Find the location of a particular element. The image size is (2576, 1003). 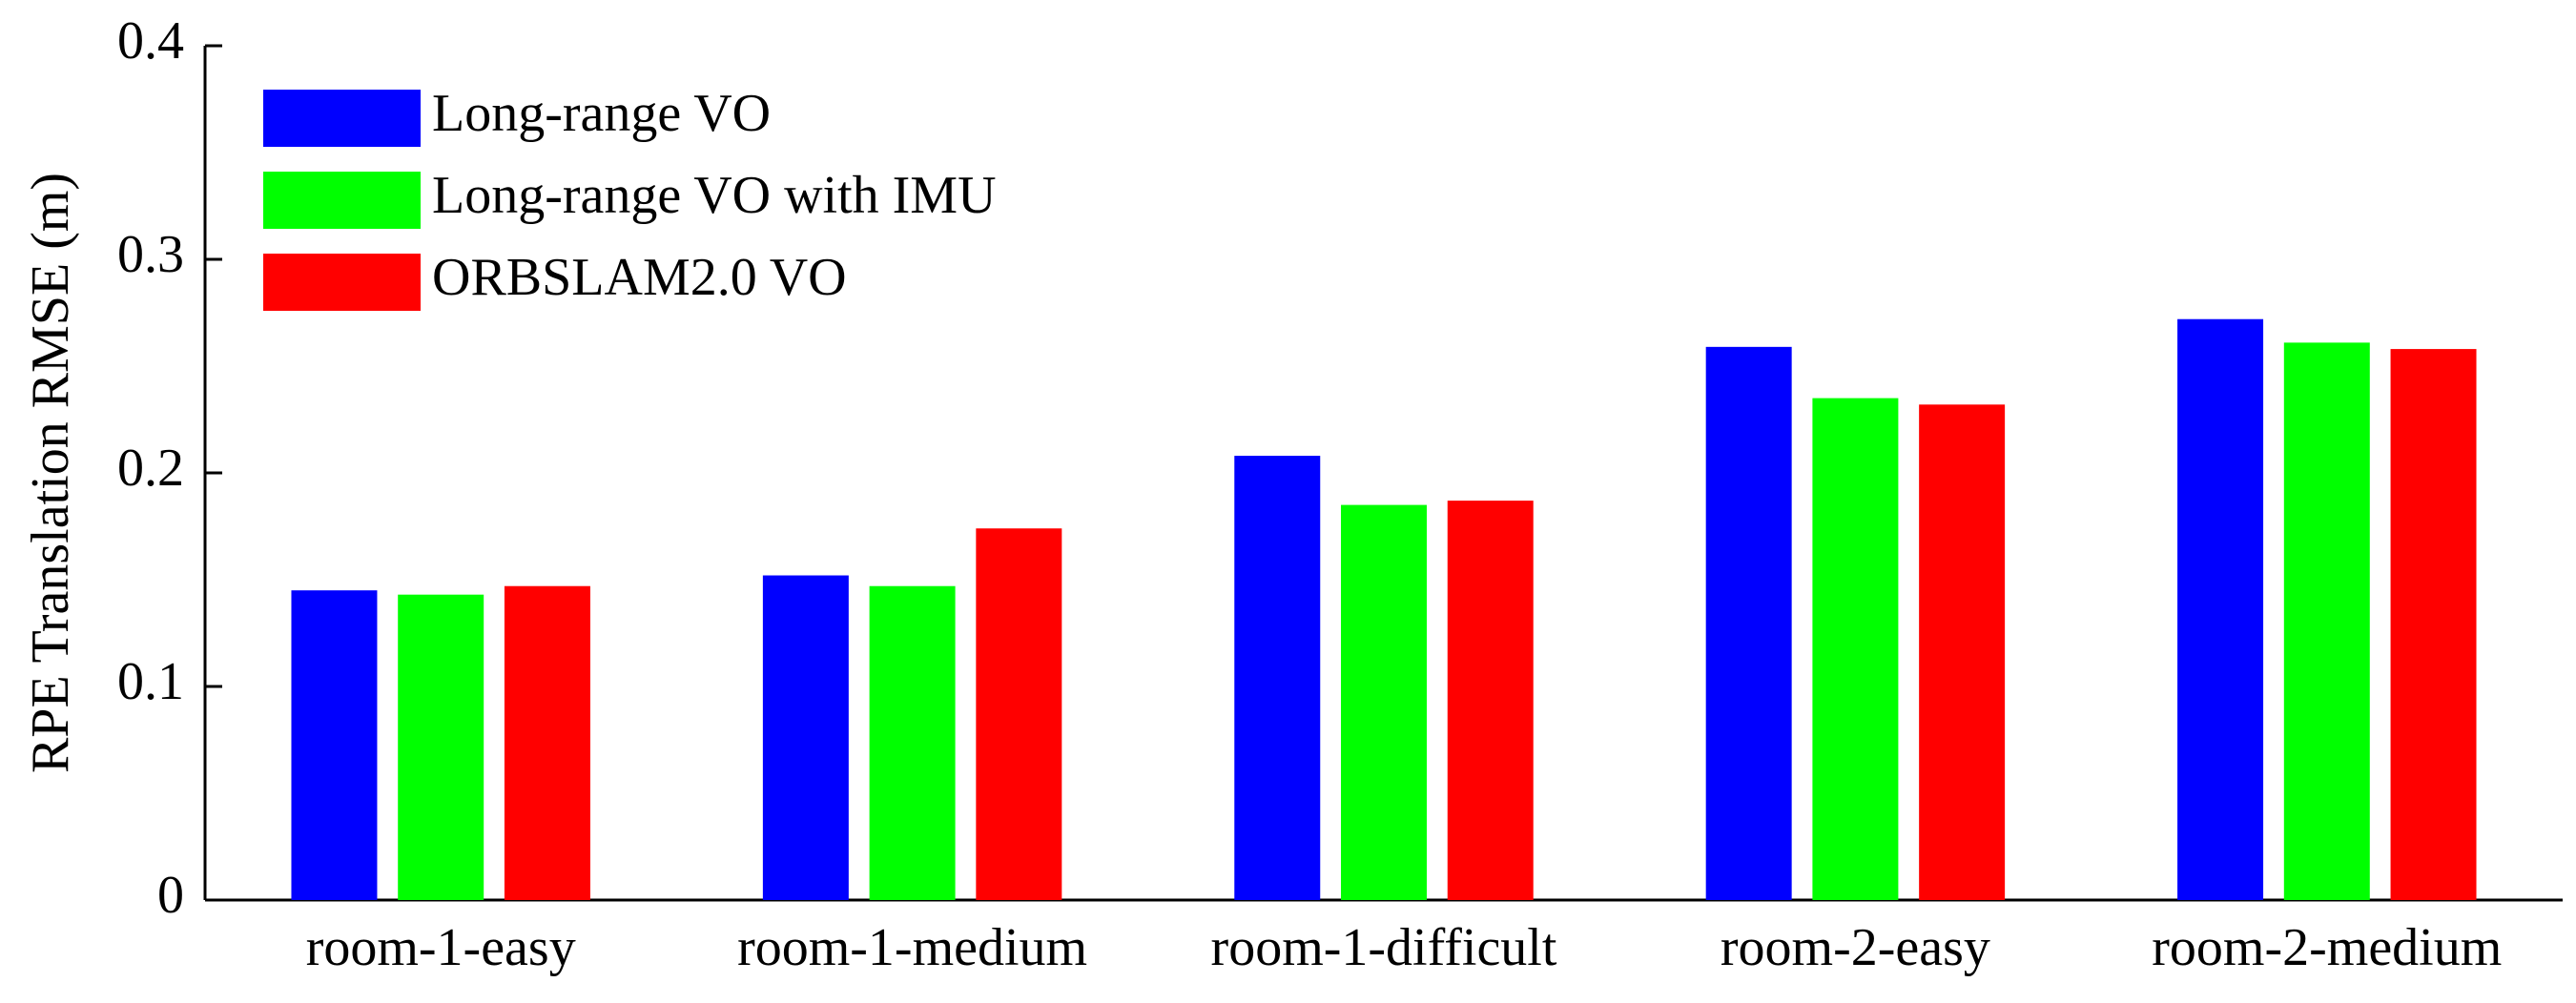

x-tick-label: room-2-medium is located at coordinates (2327, 948).